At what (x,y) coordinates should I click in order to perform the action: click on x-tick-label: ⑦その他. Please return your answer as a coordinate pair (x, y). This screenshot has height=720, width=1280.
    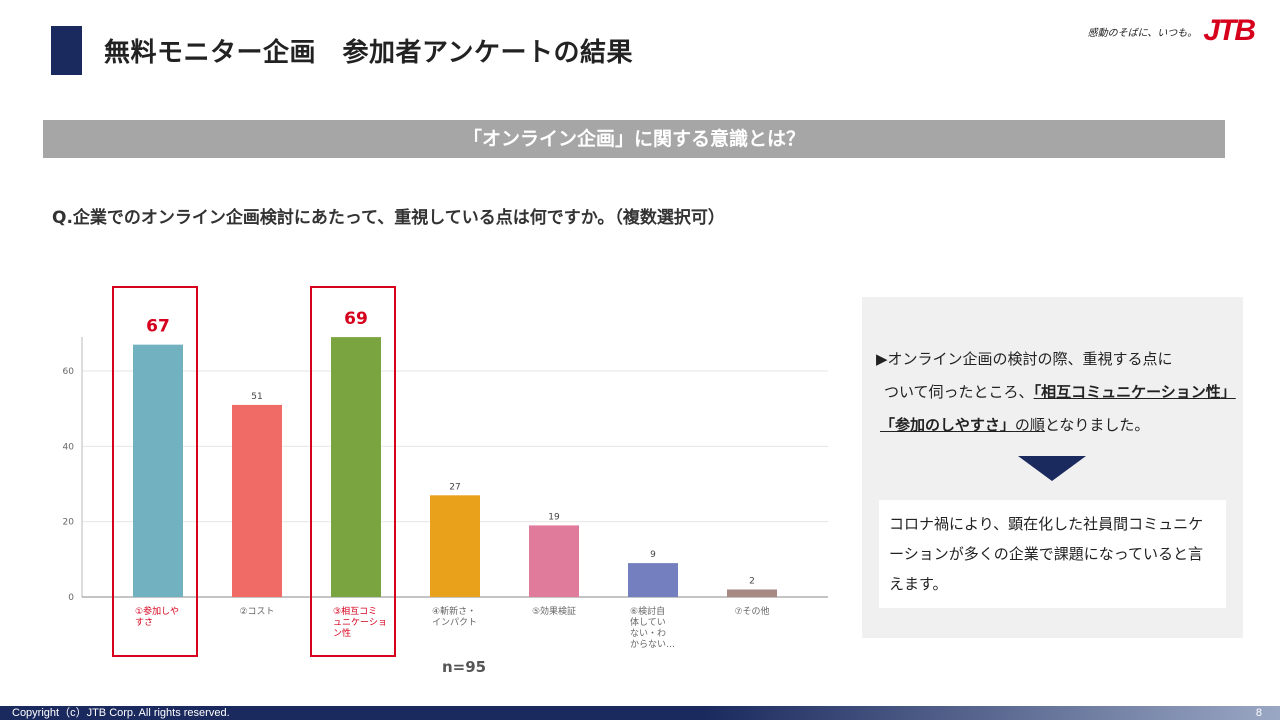
    Looking at the image, I should click on (751, 611).